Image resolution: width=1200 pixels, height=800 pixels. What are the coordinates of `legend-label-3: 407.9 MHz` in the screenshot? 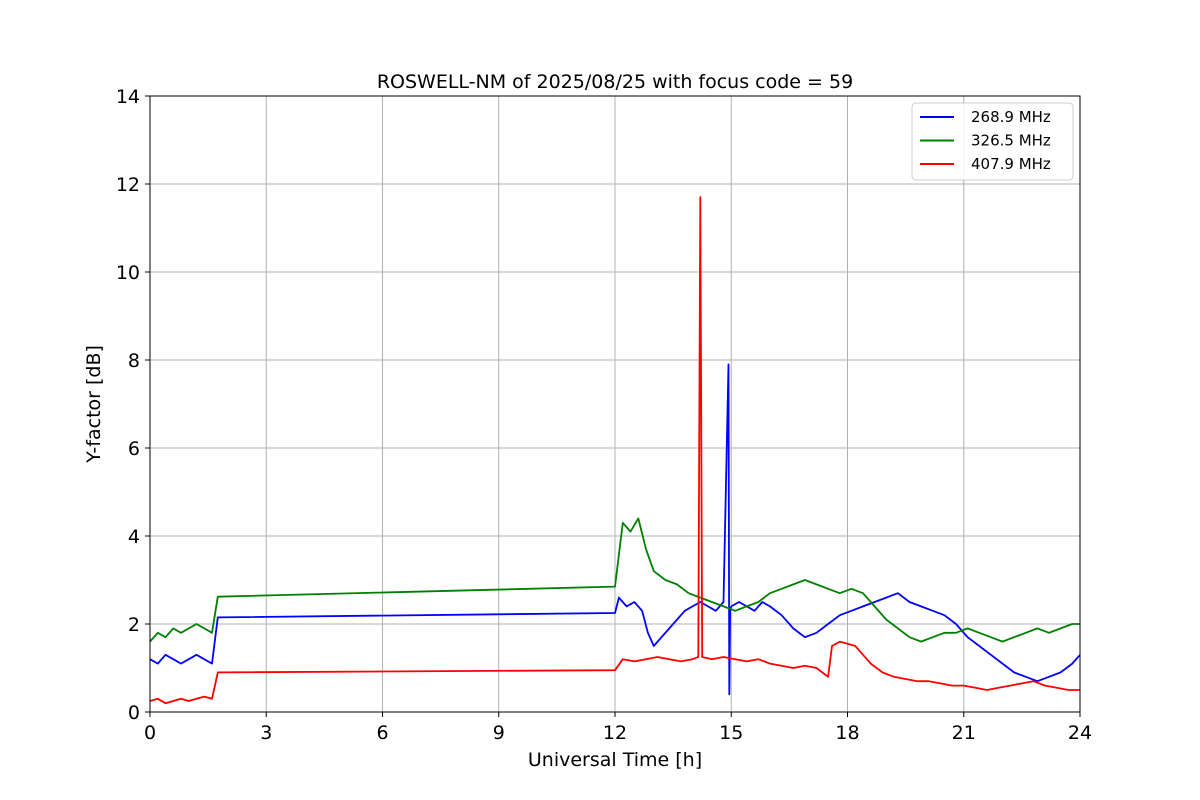 It's located at (1011, 164).